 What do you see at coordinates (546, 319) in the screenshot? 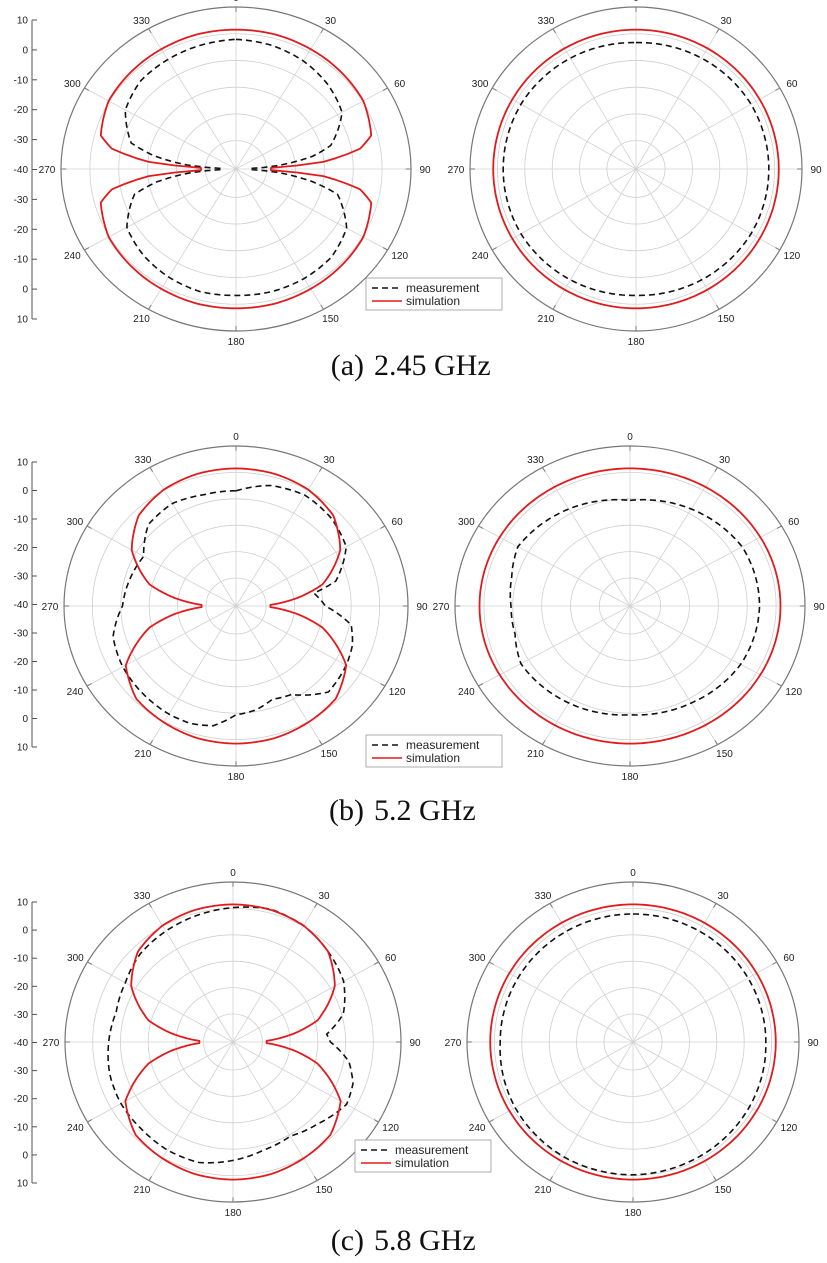
I see `angle-tick-label: 210` at bounding box center [546, 319].